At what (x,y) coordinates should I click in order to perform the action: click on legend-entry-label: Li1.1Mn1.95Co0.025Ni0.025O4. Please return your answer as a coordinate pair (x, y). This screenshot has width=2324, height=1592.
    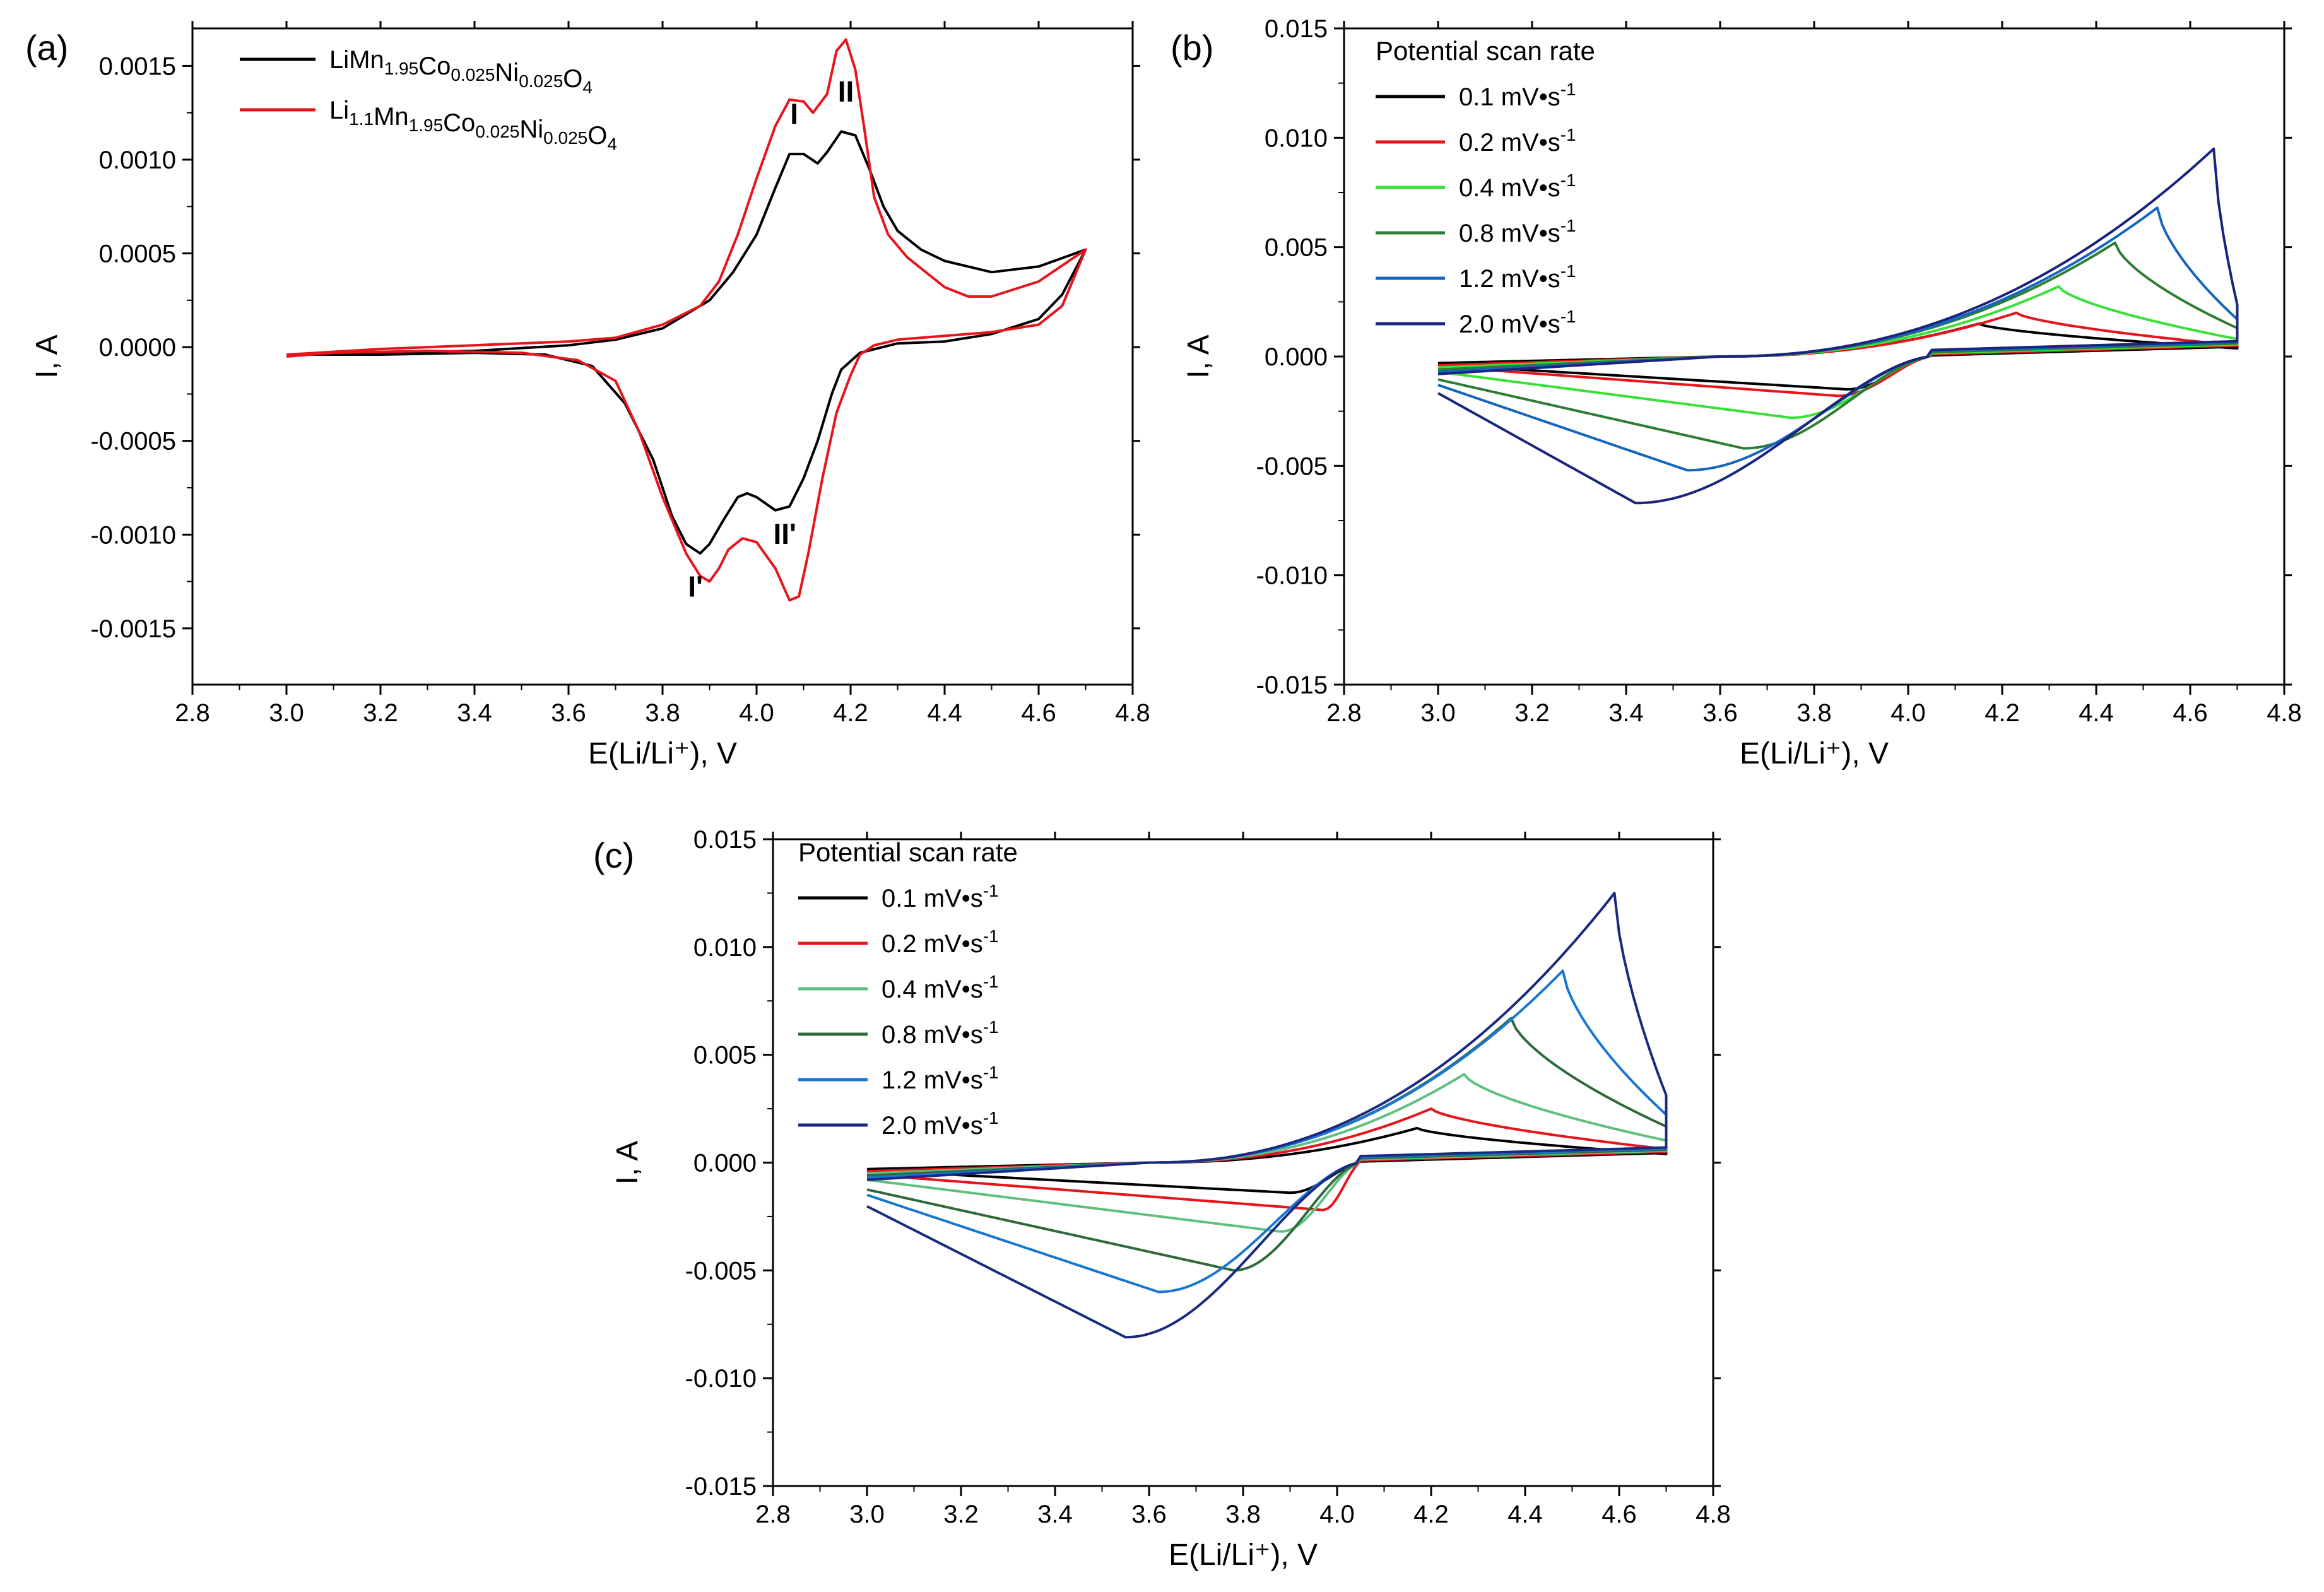
    Looking at the image, I should click on (473, 125).